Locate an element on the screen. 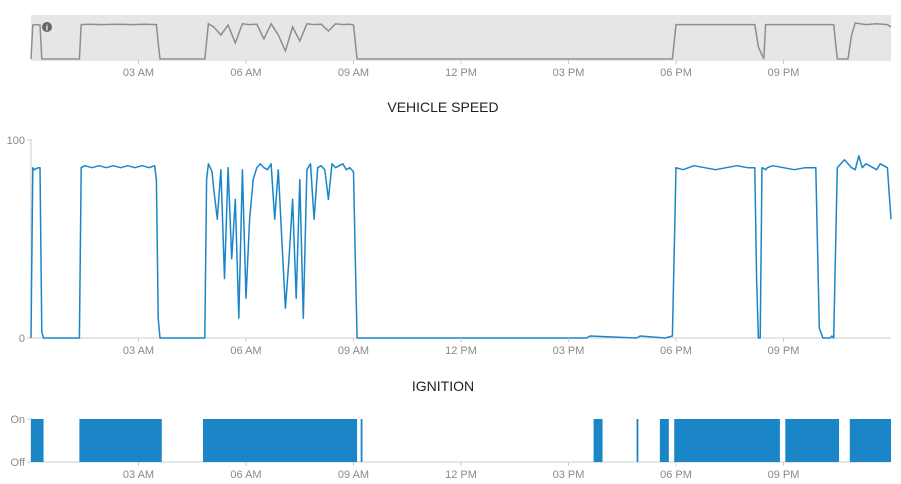  navigator-x-tick-label: 03 PM is located at coordinates (569, 73).